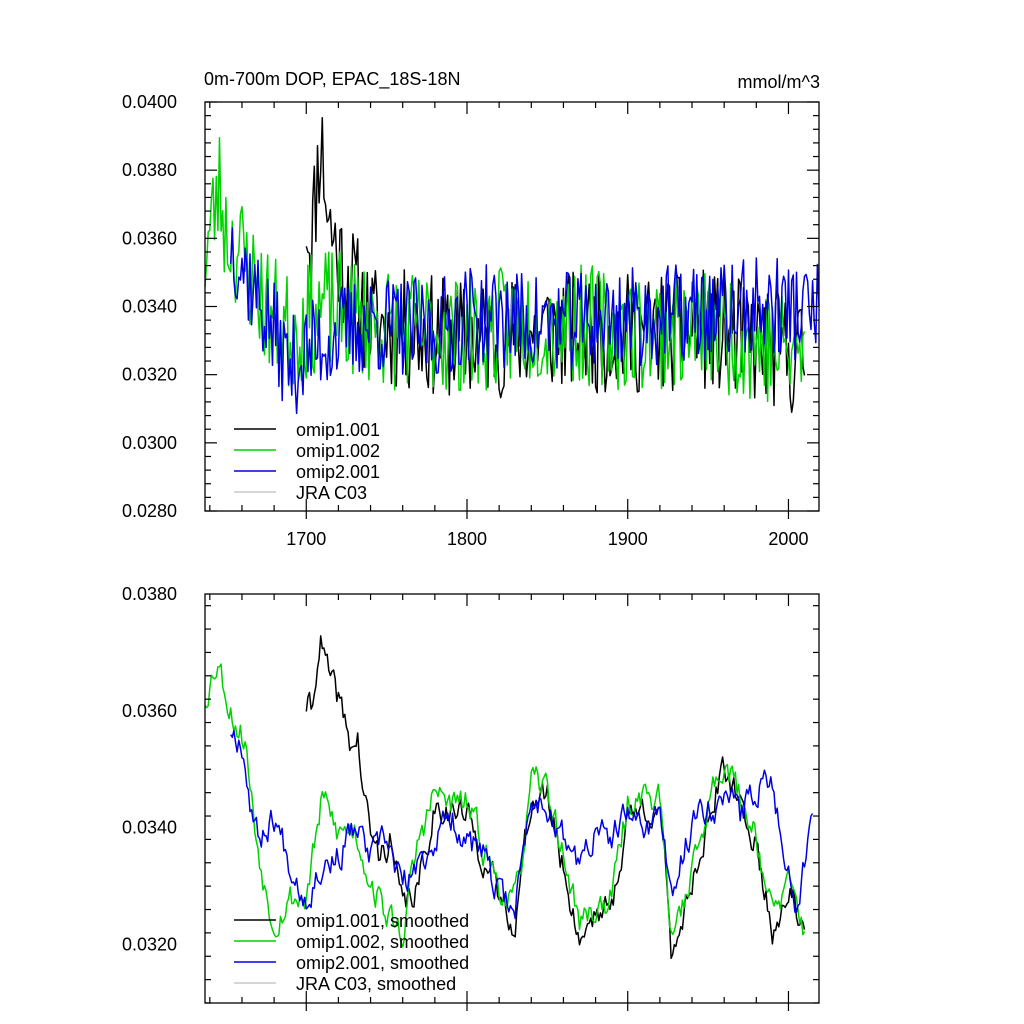 The height and width of the screenshot is (1024, 1024). What do you see at coordinates (331, 493) in the screenshot?
I see `legend-label-jra-c03: JRA C03` at bounding box center [331, 493].